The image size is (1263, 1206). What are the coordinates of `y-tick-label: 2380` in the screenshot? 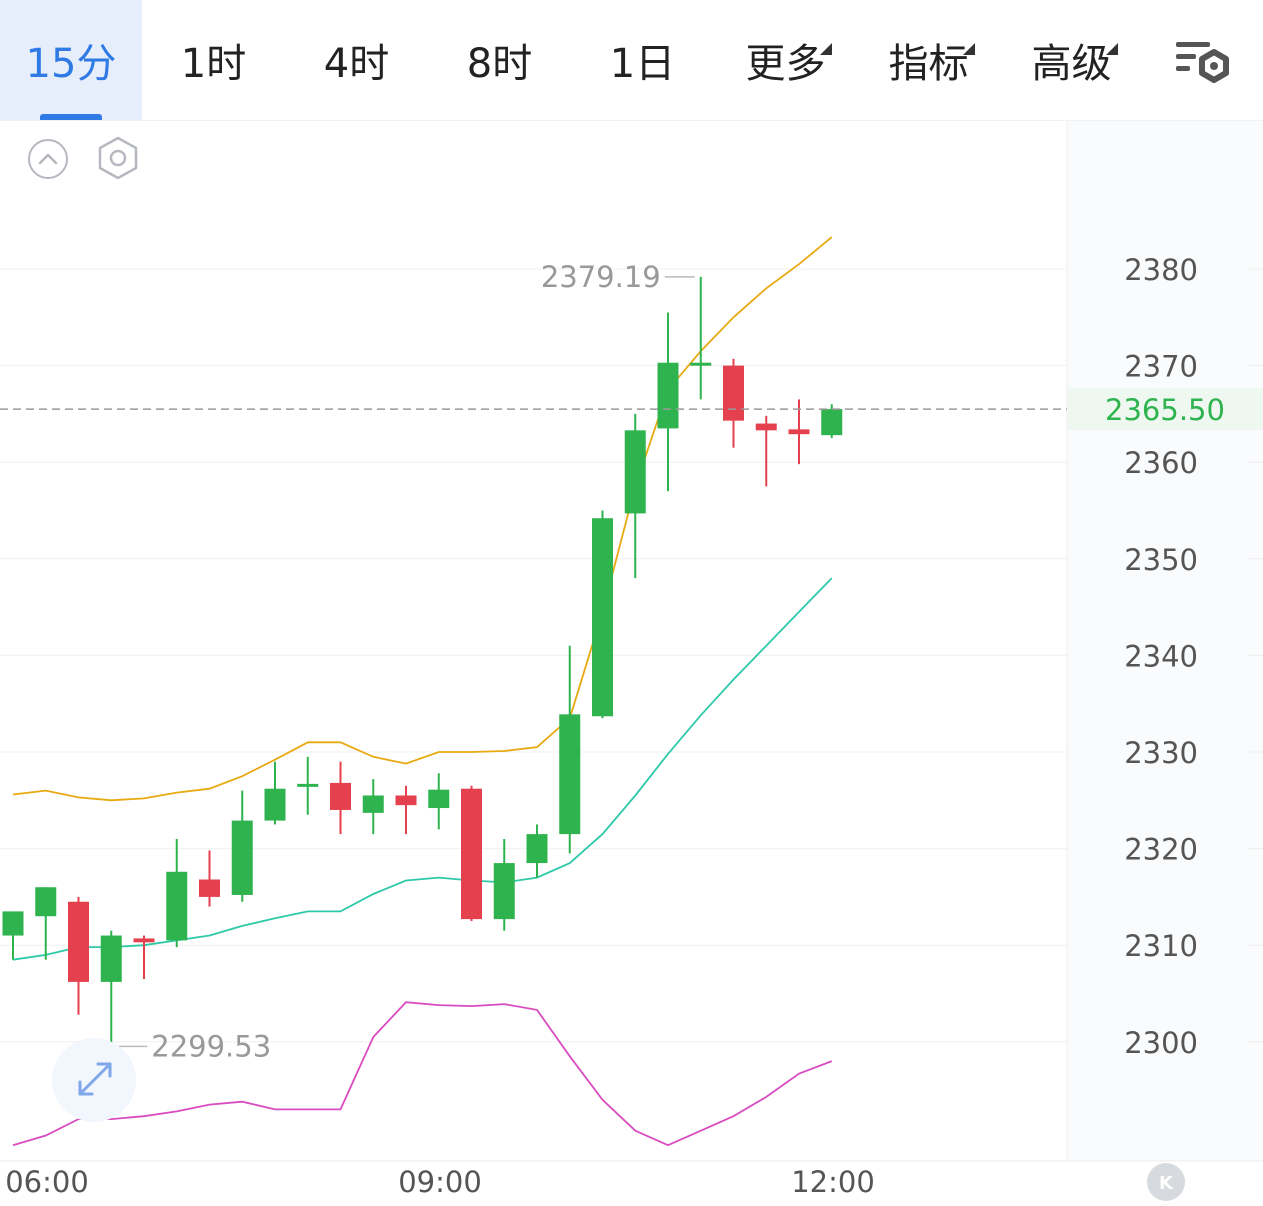 It's located at (1161, 270).